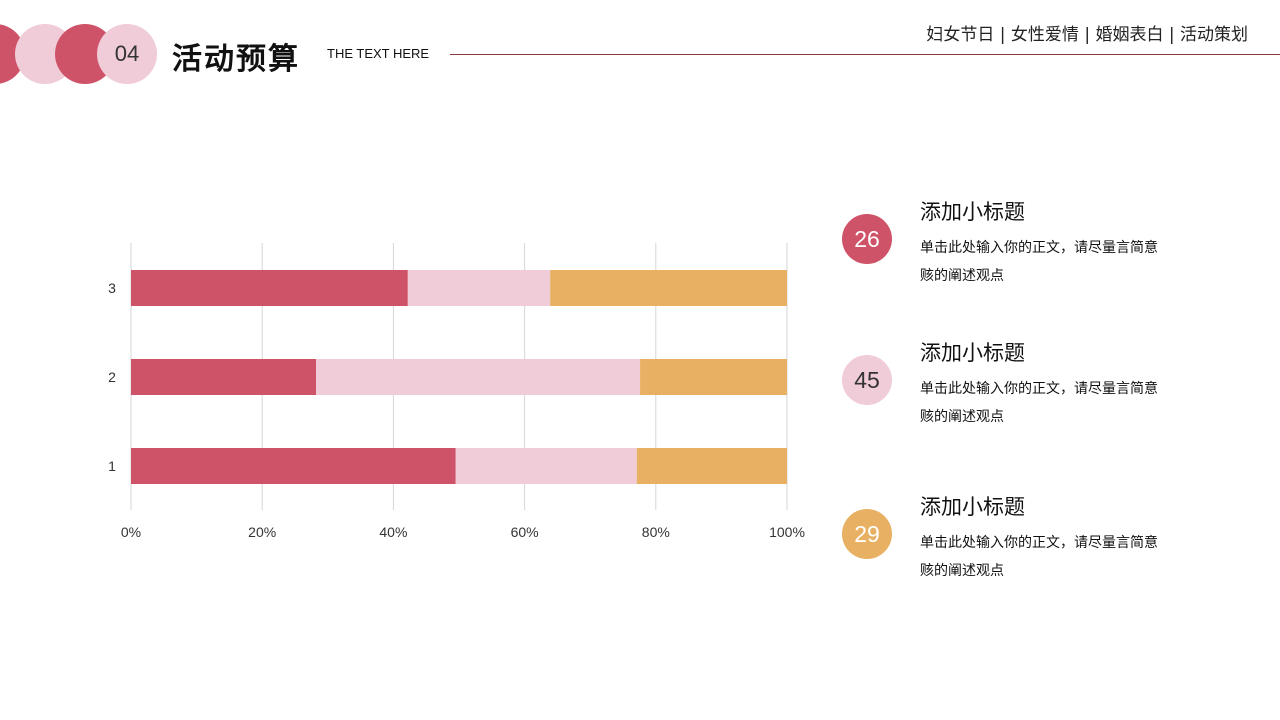 Image resolution: width=1280 pixels, height=720 pixels. Describe the element at coordinates (112, 288) in the screenshot. I see `y-tick-label: 3` at that location.